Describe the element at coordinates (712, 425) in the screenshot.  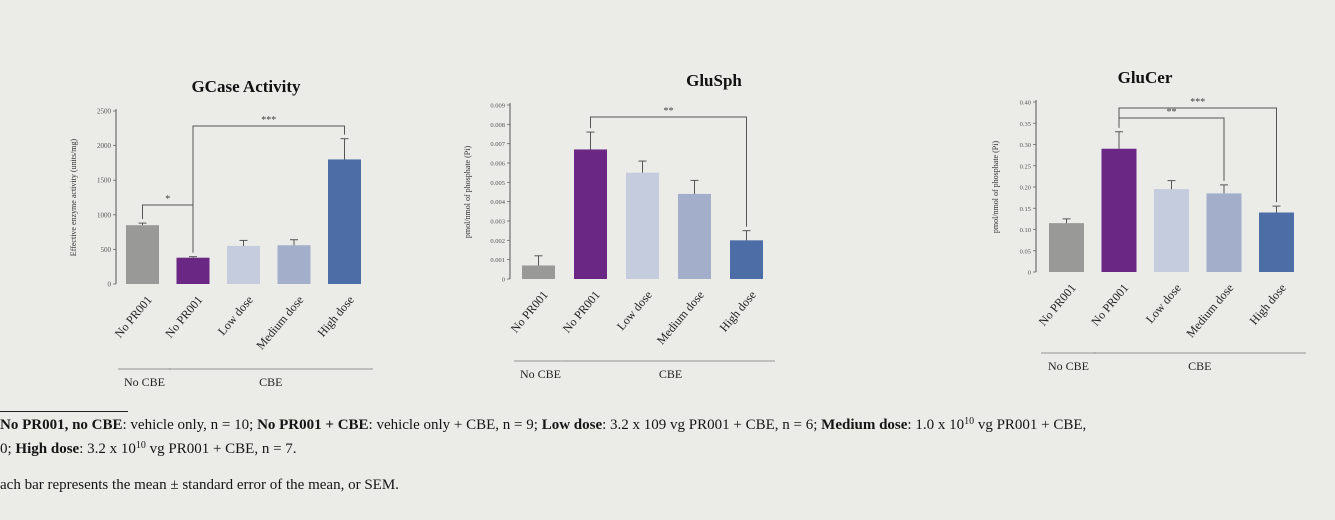
I see `footnote-text: : 3.2 x 109 vg PR001 + CBE, n = 6;` at that location.